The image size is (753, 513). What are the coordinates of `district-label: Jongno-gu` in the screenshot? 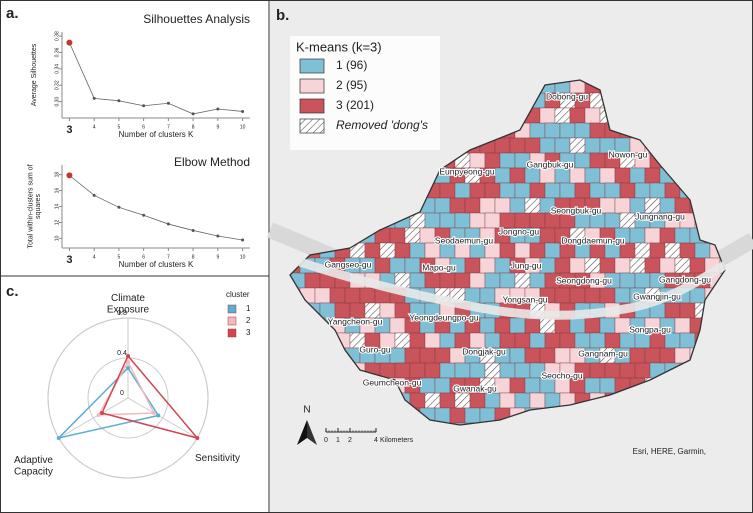 It's located at (519, 231).